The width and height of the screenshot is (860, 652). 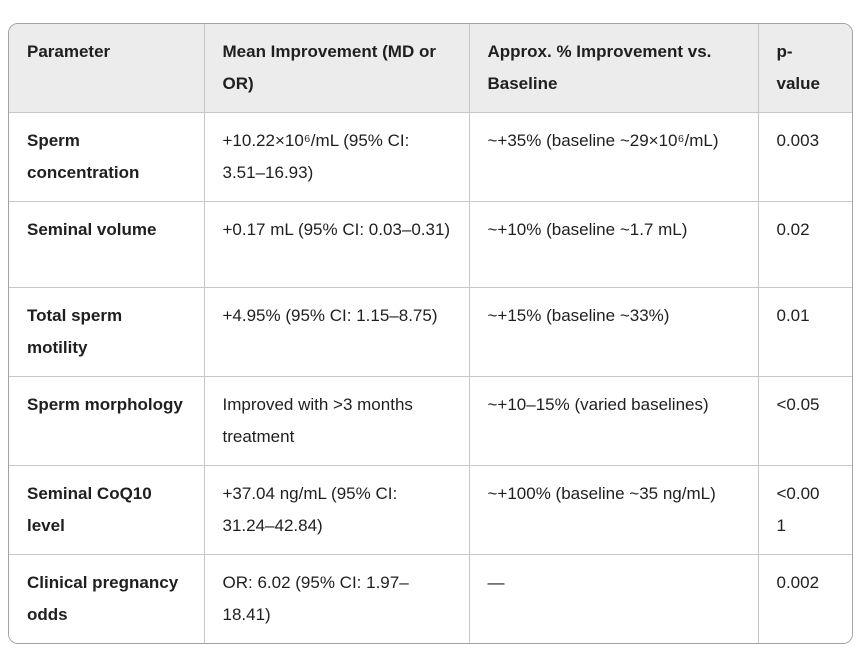 What do you see at coordinates (613, 510) in the screenshot?
I see `cell-pct-improvement: ~+100% (baseline ~35 ng/mL)` at bounding box center [613, 510].